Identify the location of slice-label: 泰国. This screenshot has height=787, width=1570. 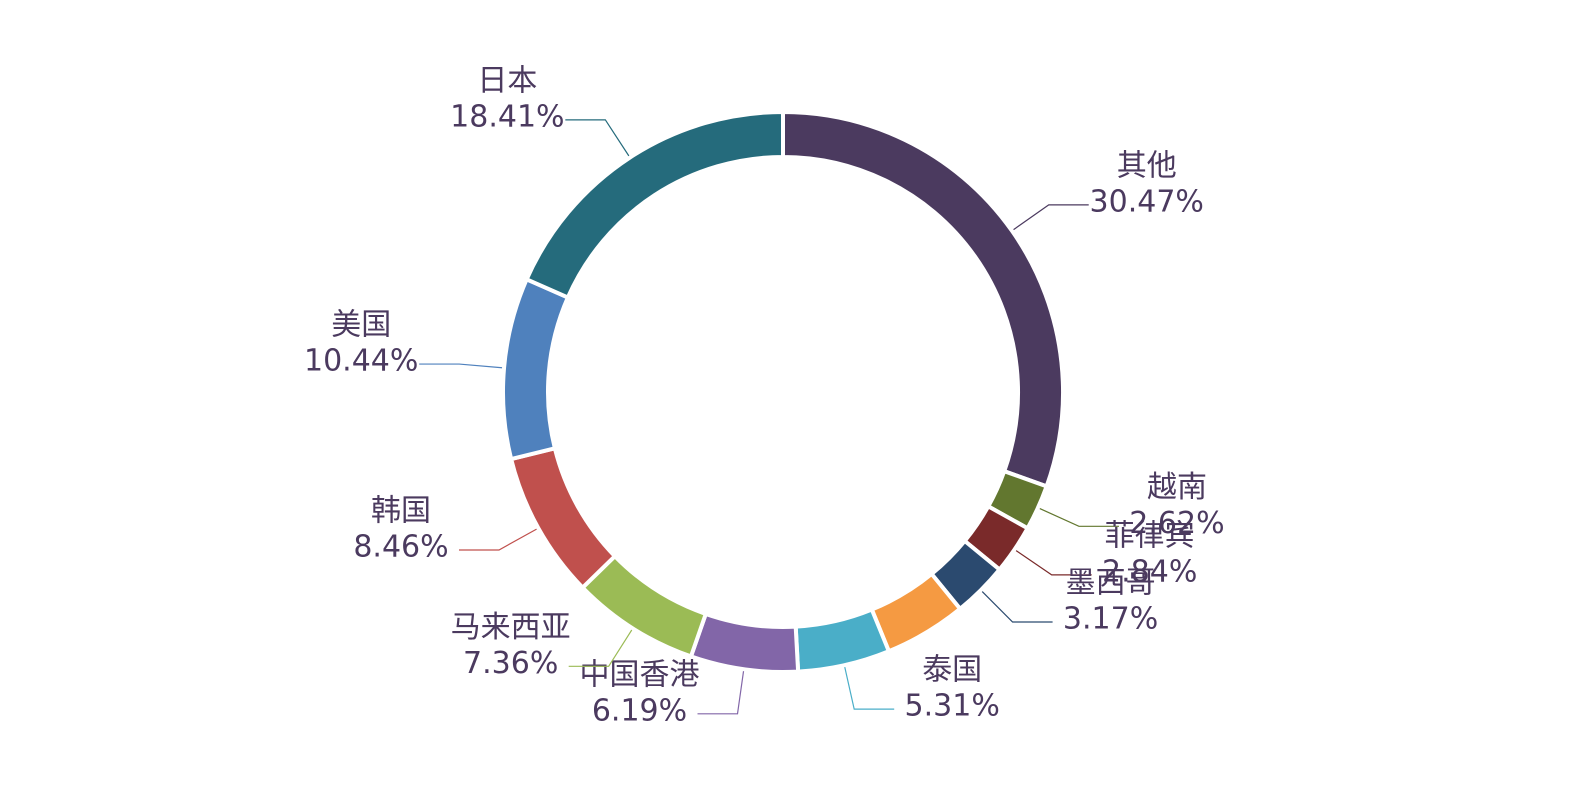
(952, 670).